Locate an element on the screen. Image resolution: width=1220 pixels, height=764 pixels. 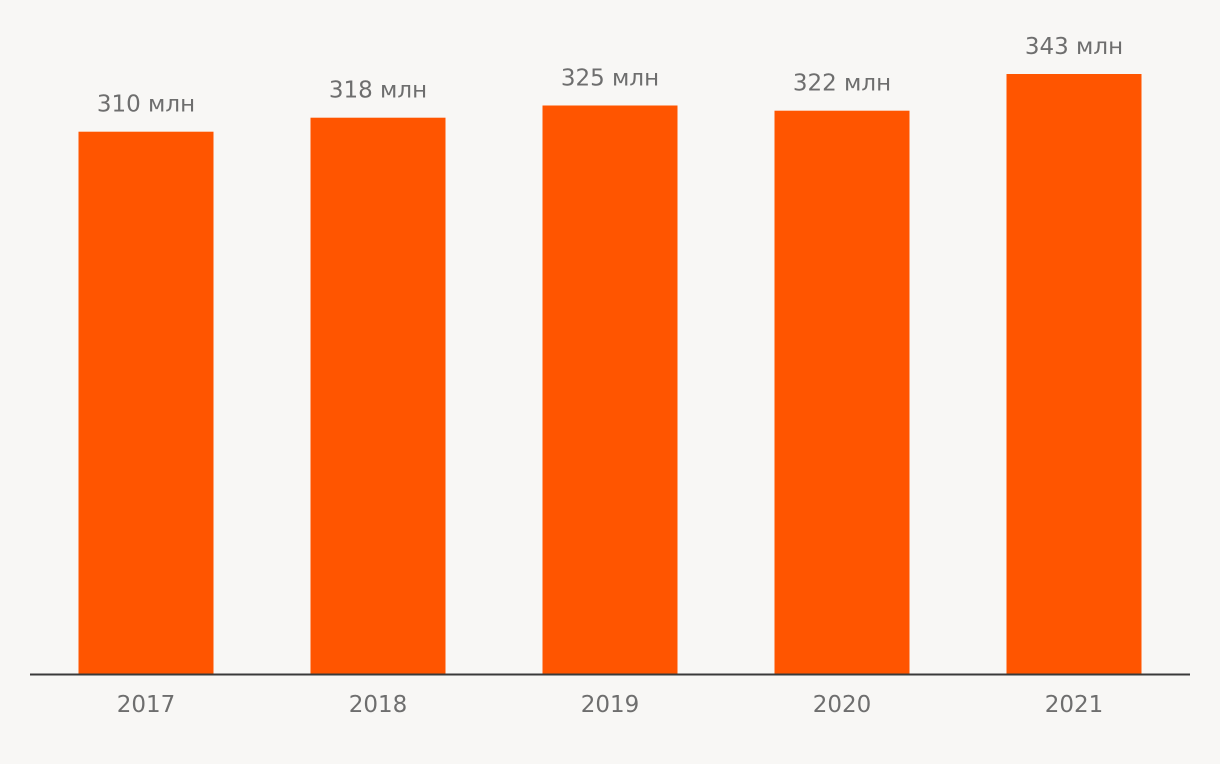
x-tick-label-2021: 2021 is located at coordinates (1074, 705).